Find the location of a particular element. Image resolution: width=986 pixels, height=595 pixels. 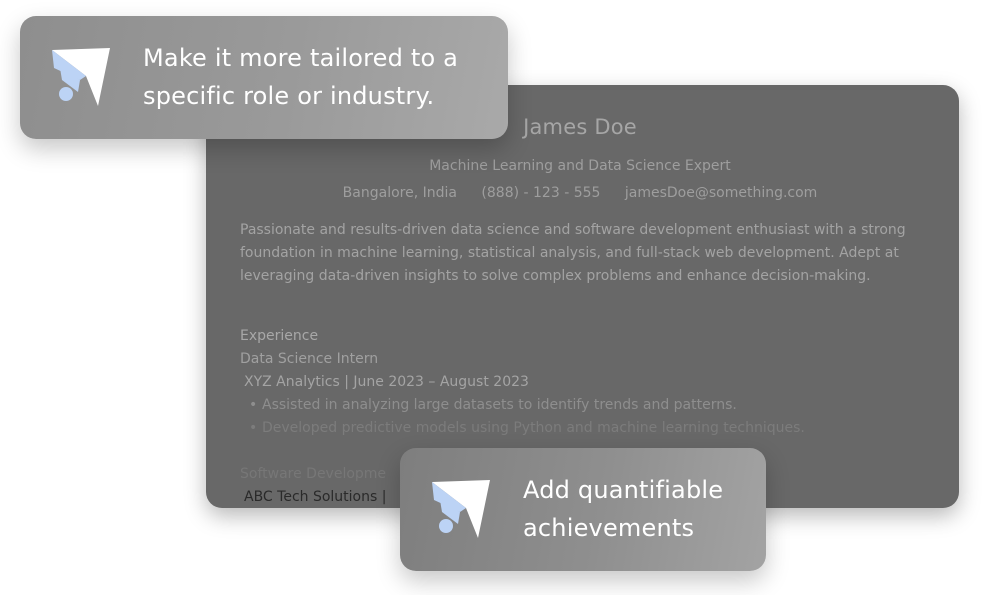

suggestion-text-line: achievements is located at coordinates (609, 528).